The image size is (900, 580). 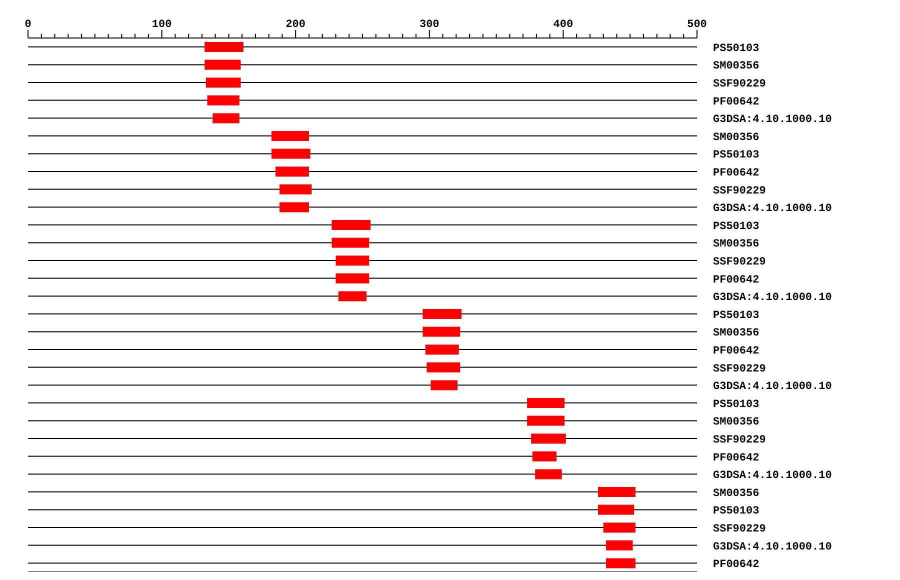 What do you see at coordinates (429, 25) in the screenshot?
I see `x-tick-label: 300` at bounding box center [429, 25].